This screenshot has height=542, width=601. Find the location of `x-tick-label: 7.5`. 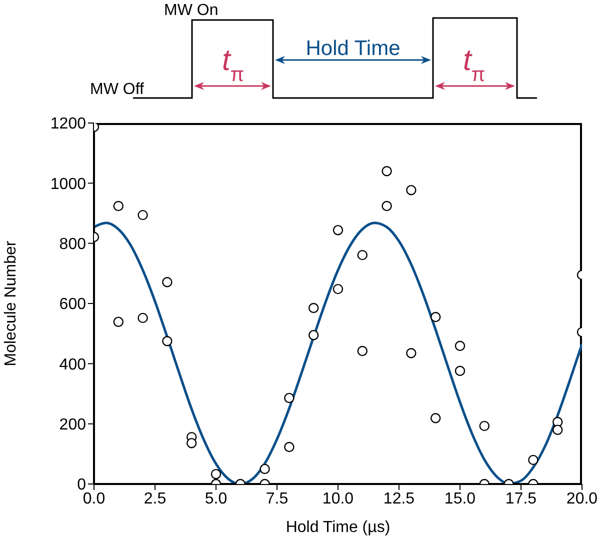

x-tick-label: 7.5 is located at coordinates (277, 499).